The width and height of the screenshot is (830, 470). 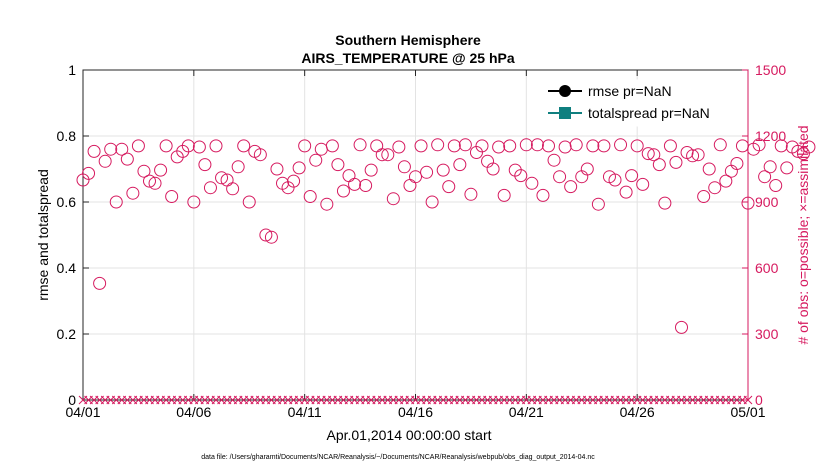 I want to click on x-tick-label: 04/16, so click(x=415, y=412).